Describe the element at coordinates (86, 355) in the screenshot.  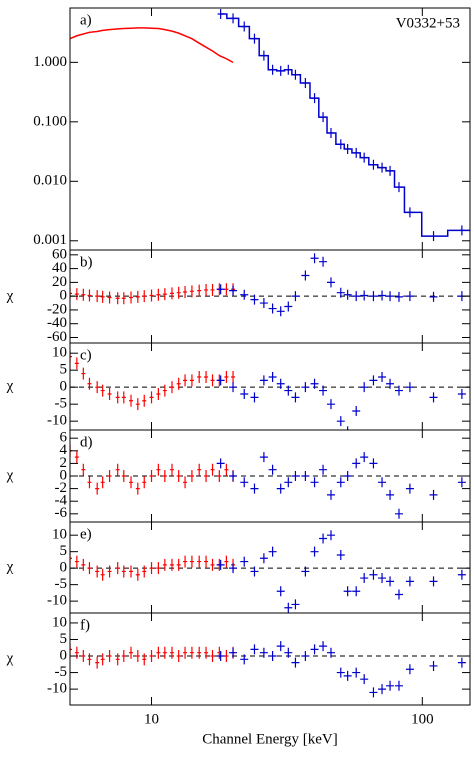
I see `panel-label: c)` at that location.